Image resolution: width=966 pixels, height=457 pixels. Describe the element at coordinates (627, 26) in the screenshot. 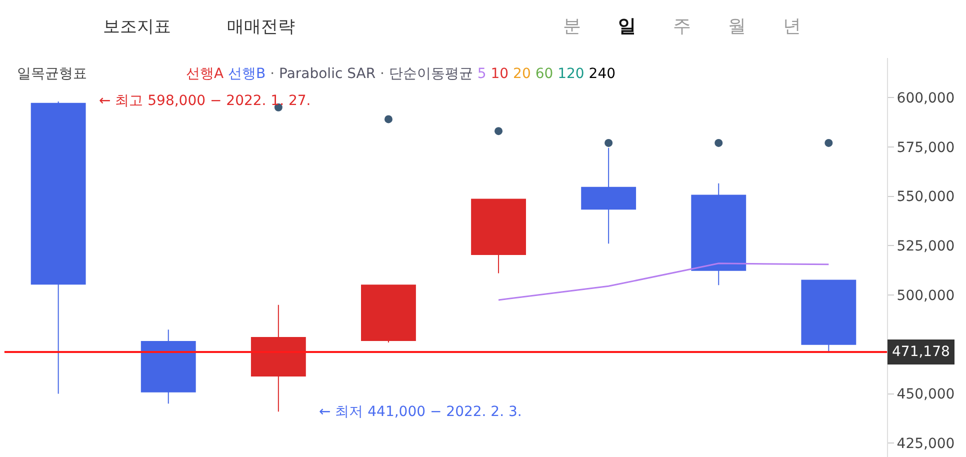

I see `text: 일` at that location.